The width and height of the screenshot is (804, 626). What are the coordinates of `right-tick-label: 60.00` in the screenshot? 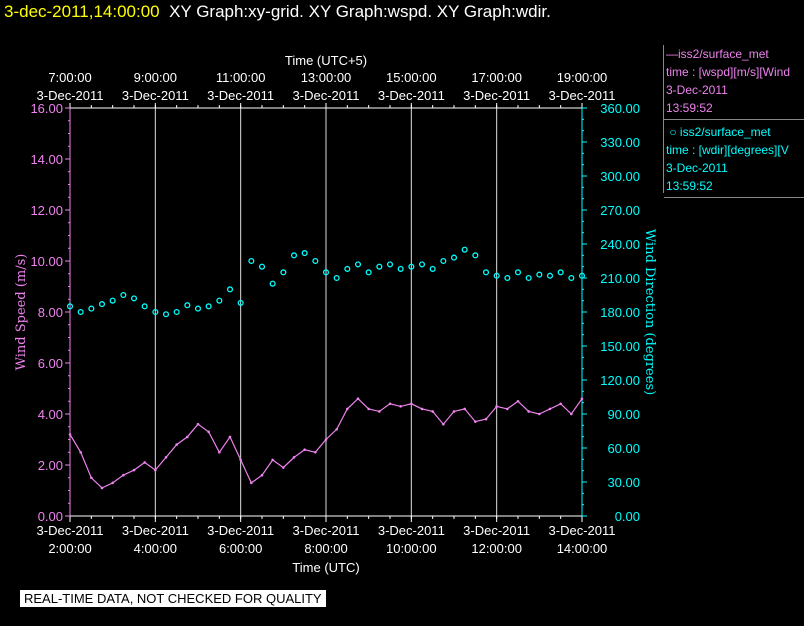 It's located at (623, 448).